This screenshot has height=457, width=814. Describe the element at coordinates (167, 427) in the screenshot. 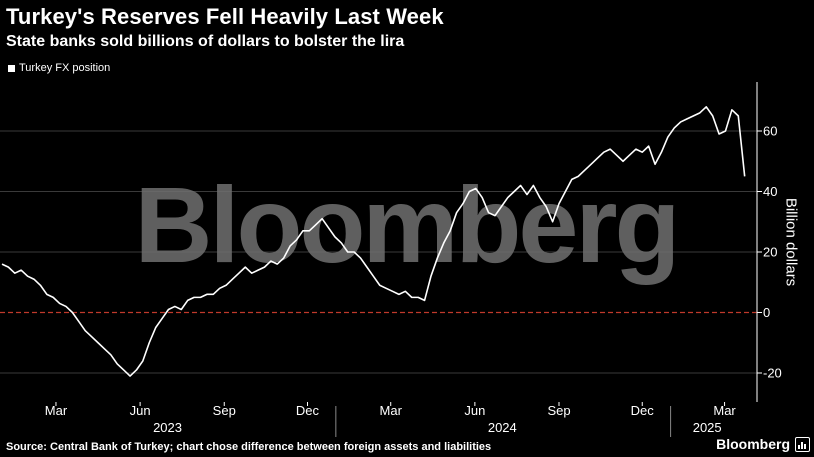

I see `year-label: 2023` at that location.